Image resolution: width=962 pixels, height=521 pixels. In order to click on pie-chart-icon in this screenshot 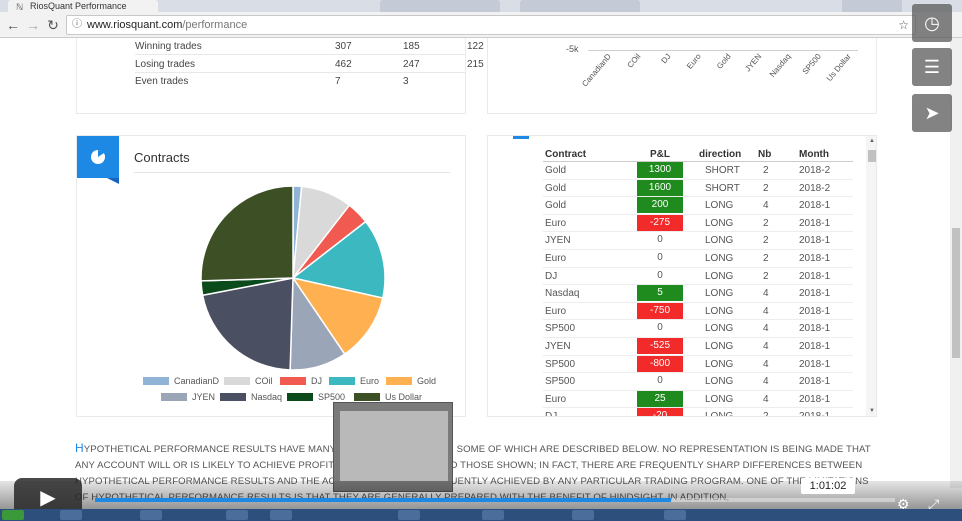, I will do `click(98, 160)`.